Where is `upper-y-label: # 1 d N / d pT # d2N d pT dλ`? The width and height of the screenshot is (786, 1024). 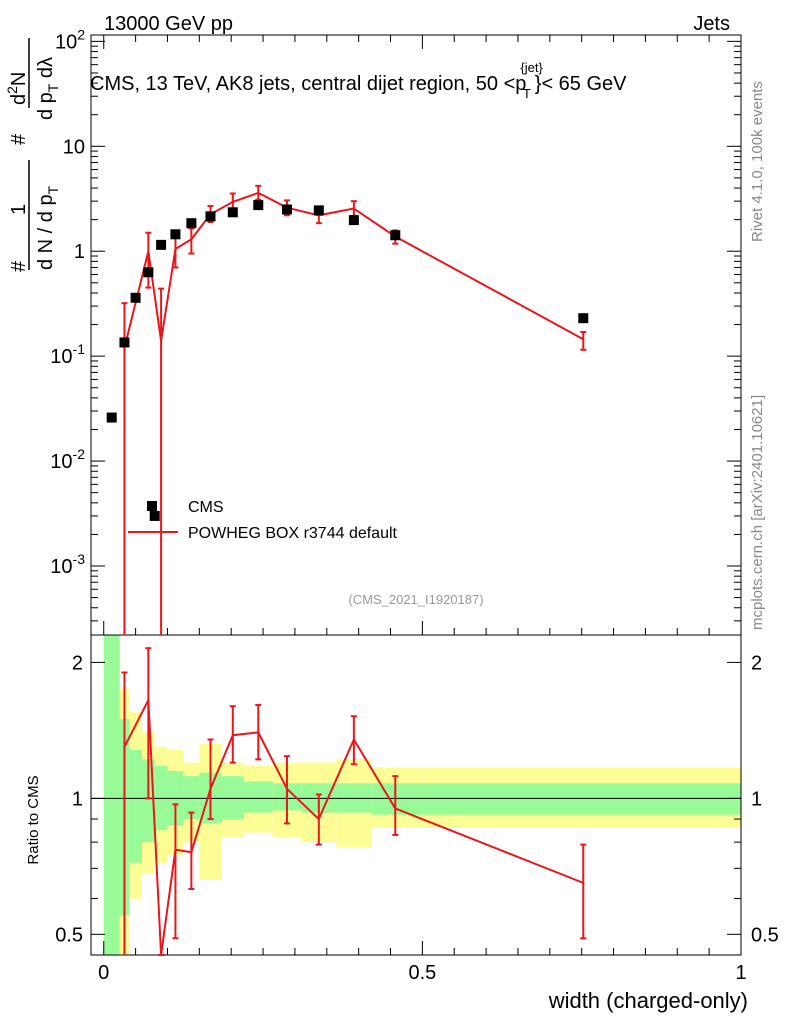 upper-y-label: # 1 d N / d pT # d2N d pT dλ is located at coordinates (32, 155).